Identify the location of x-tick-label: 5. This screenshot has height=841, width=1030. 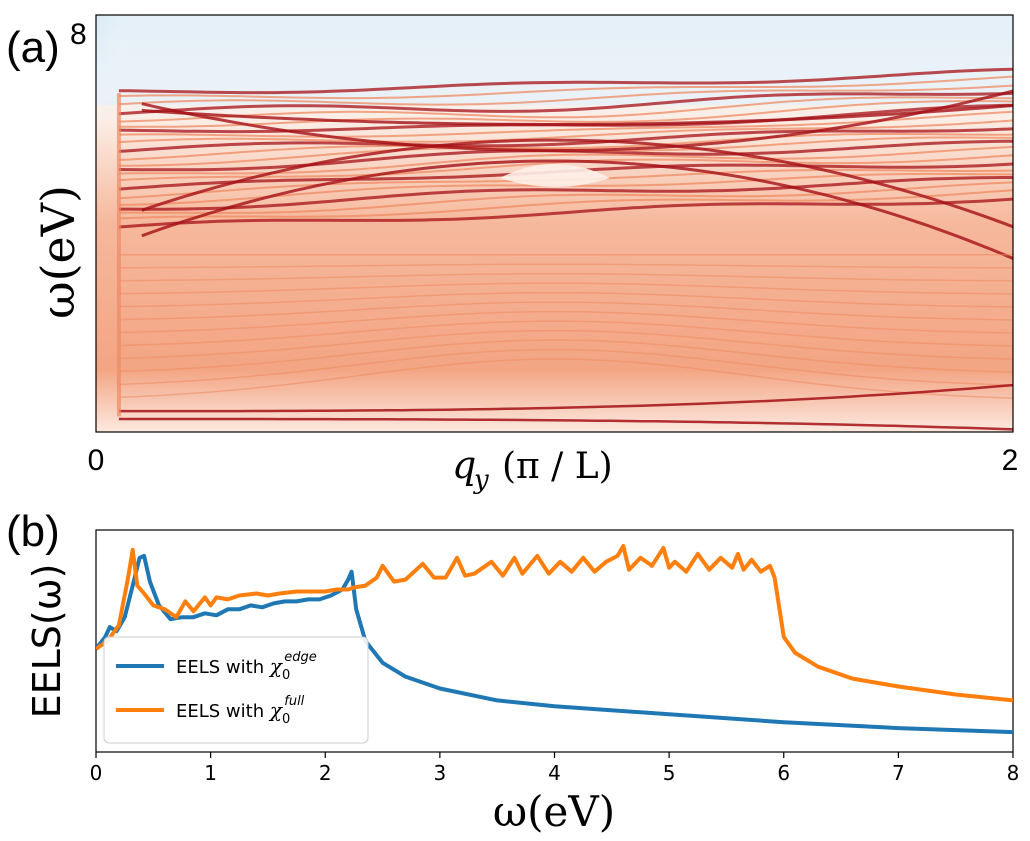
(669, 773).